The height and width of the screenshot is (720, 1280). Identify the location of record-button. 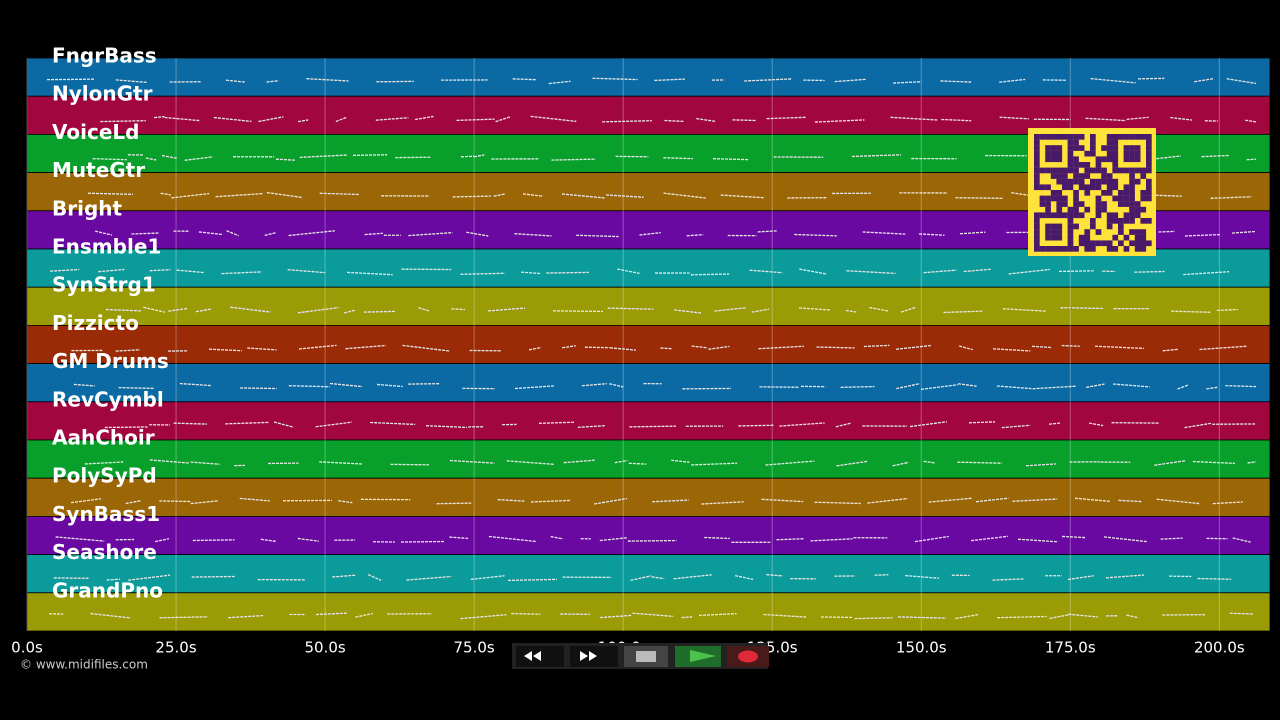
(748, 656).